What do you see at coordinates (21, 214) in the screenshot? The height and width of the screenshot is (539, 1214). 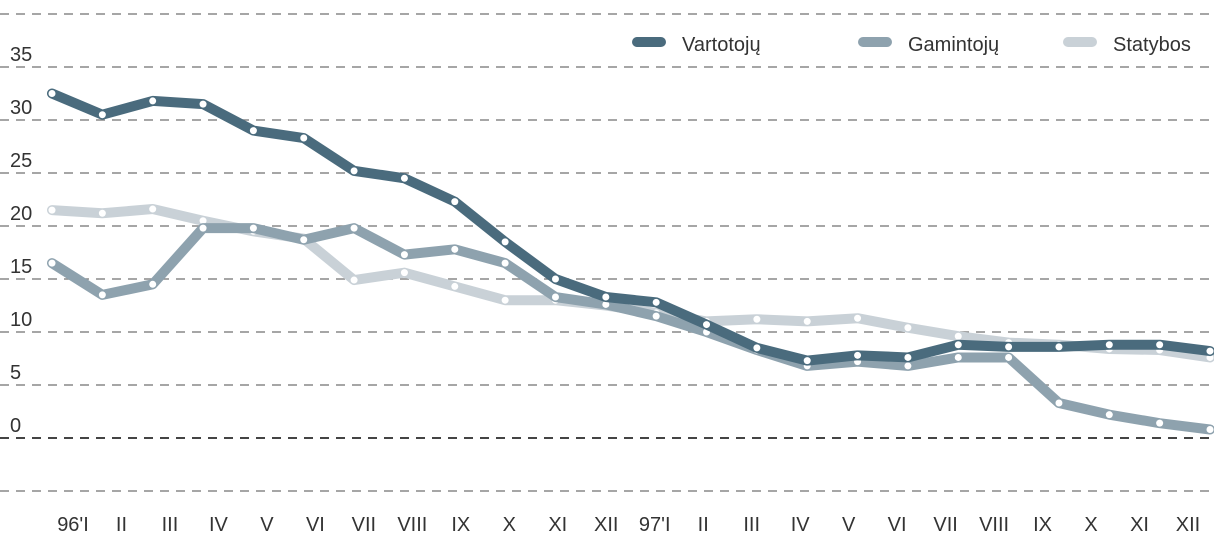 I see `y-tick-label: 20` at bounding box center [21, 214].